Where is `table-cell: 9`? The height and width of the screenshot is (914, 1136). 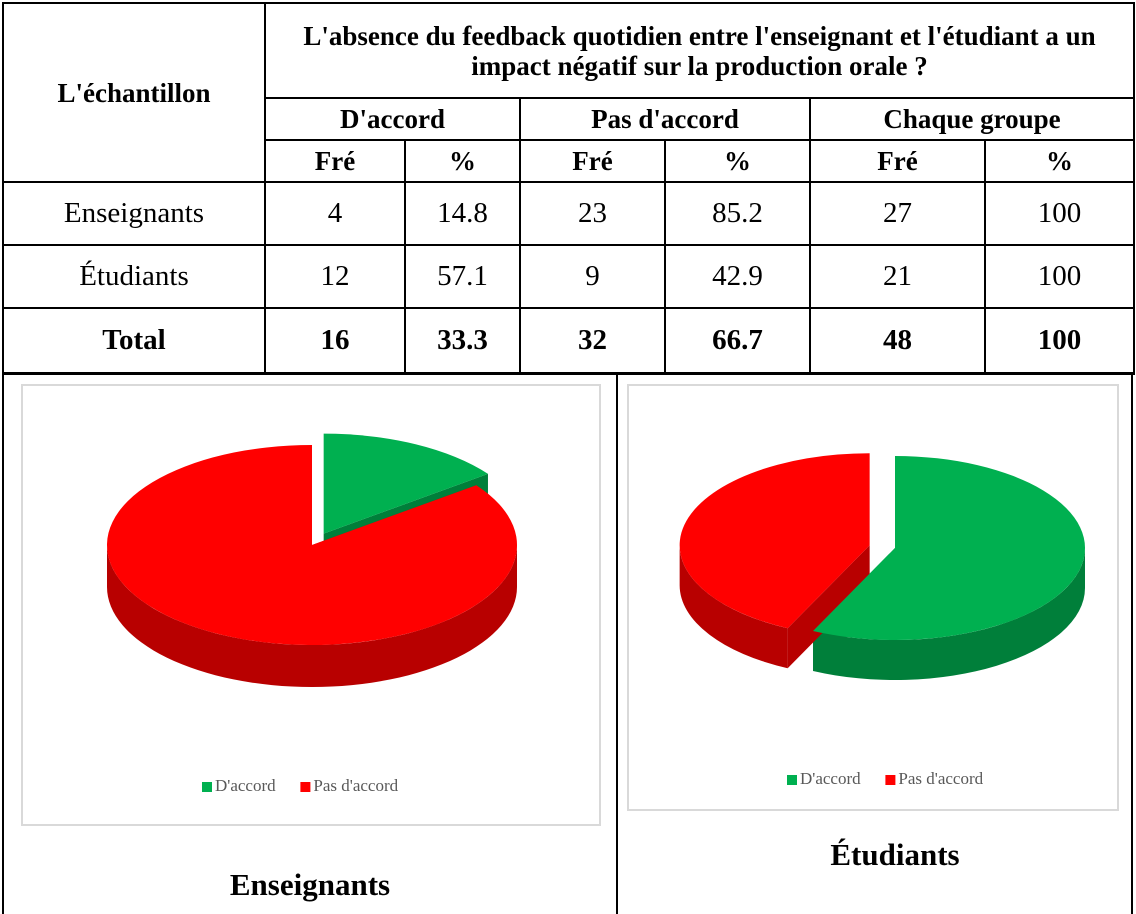 table-cell: 9 is located at coordinates (592, 276).